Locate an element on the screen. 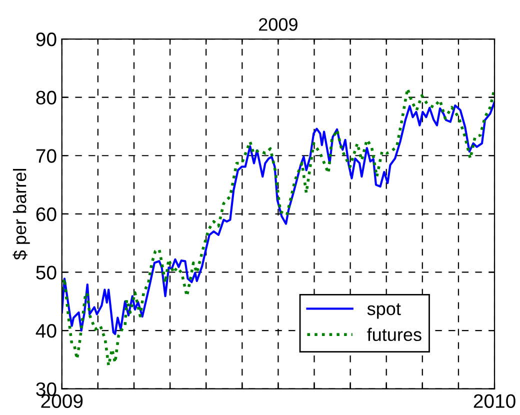 This screenshot has height=415, width=520. y-tick-label: 70 is located at coordinates (46, 156).